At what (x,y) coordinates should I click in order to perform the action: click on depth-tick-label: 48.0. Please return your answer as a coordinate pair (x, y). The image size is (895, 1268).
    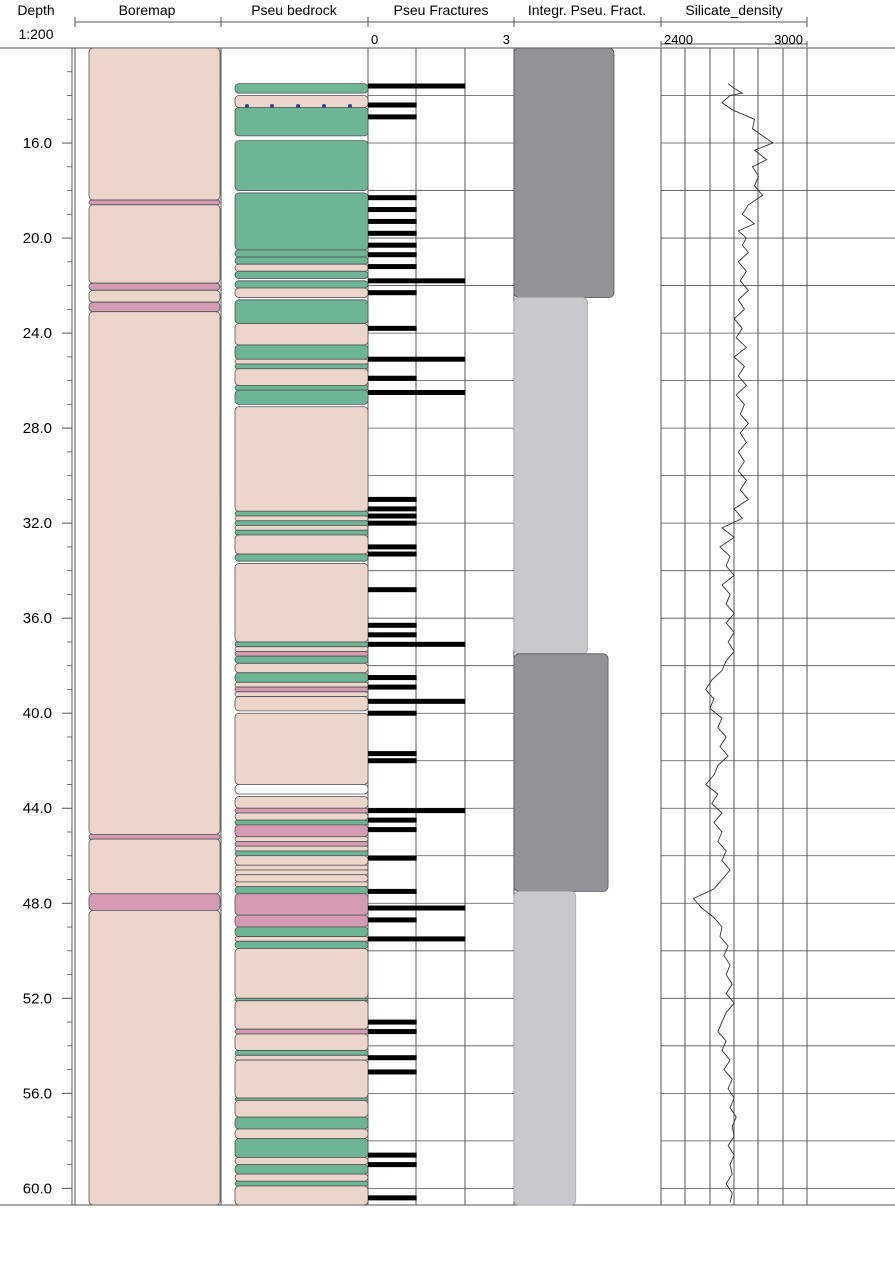
    Looking at the image, I should click on (37, 903).